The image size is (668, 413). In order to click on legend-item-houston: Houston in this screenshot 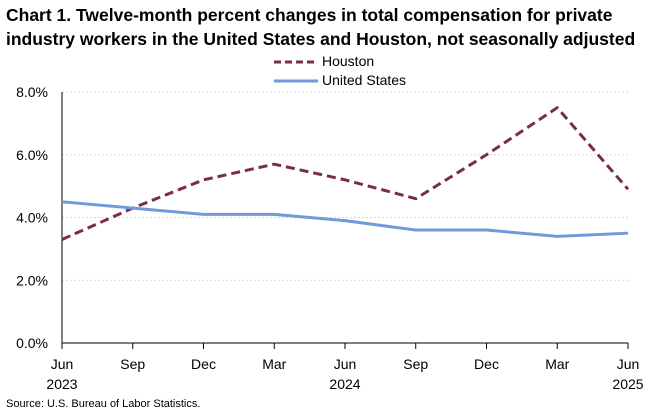, I will do `click(339, 61)`.